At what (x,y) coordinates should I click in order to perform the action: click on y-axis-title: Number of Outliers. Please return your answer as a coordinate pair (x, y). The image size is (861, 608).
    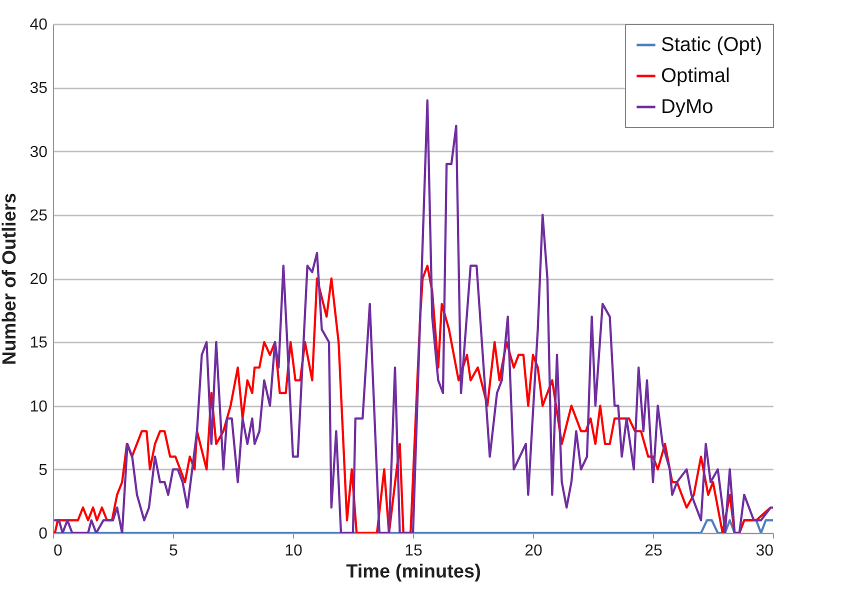
    Looking at the image, I should click on (10, 279).